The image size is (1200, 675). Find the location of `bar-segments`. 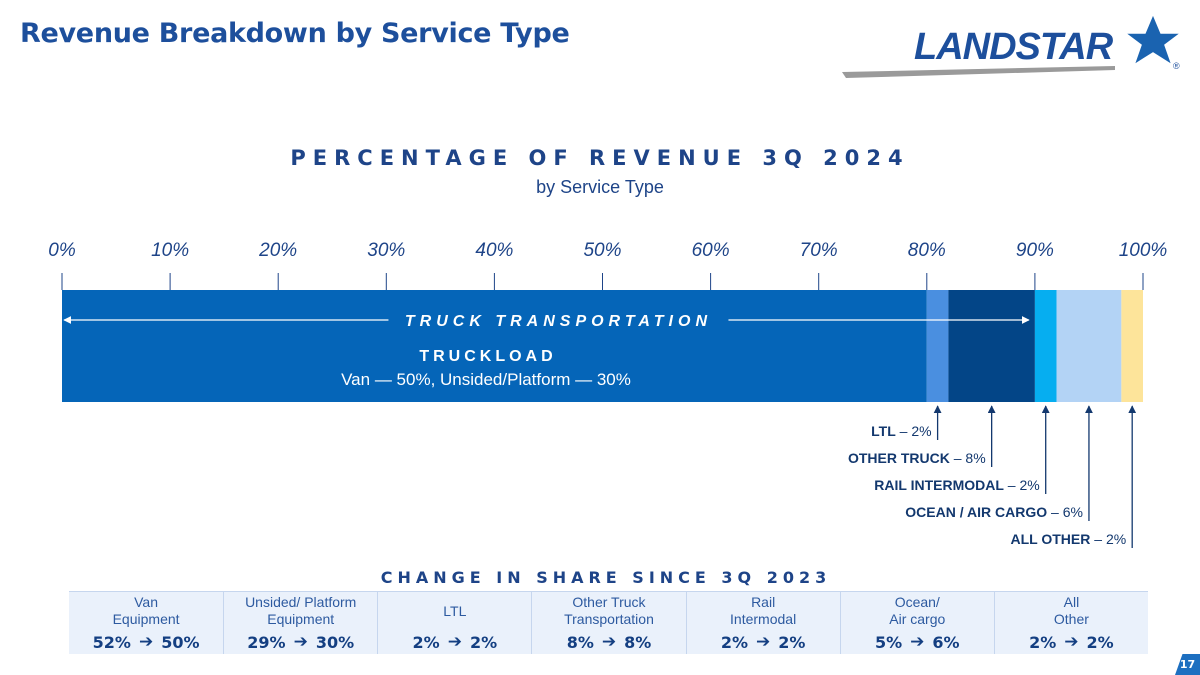

bar-segments is located at coordinates (602, 346).